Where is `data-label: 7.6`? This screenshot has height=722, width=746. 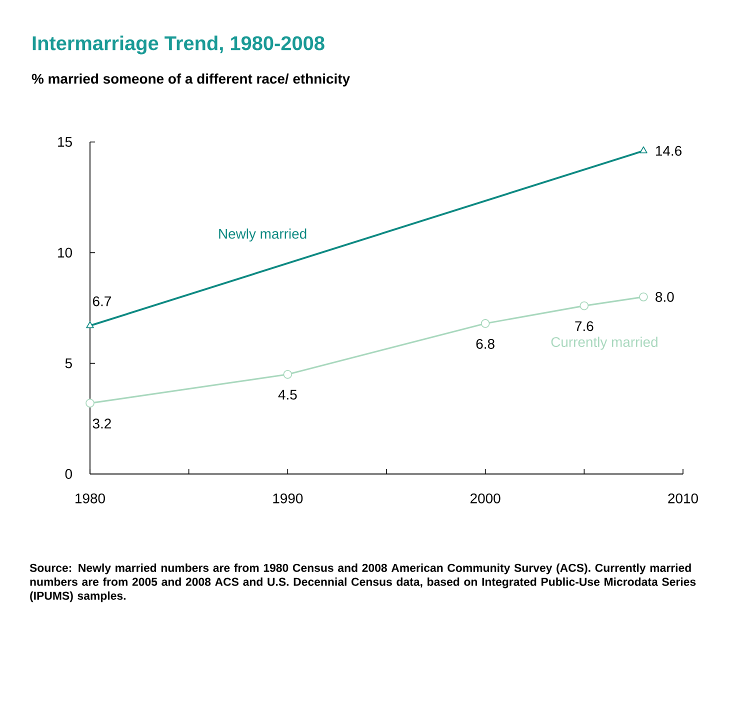 data-label: 7.6 is located at coordinates (584, 326).